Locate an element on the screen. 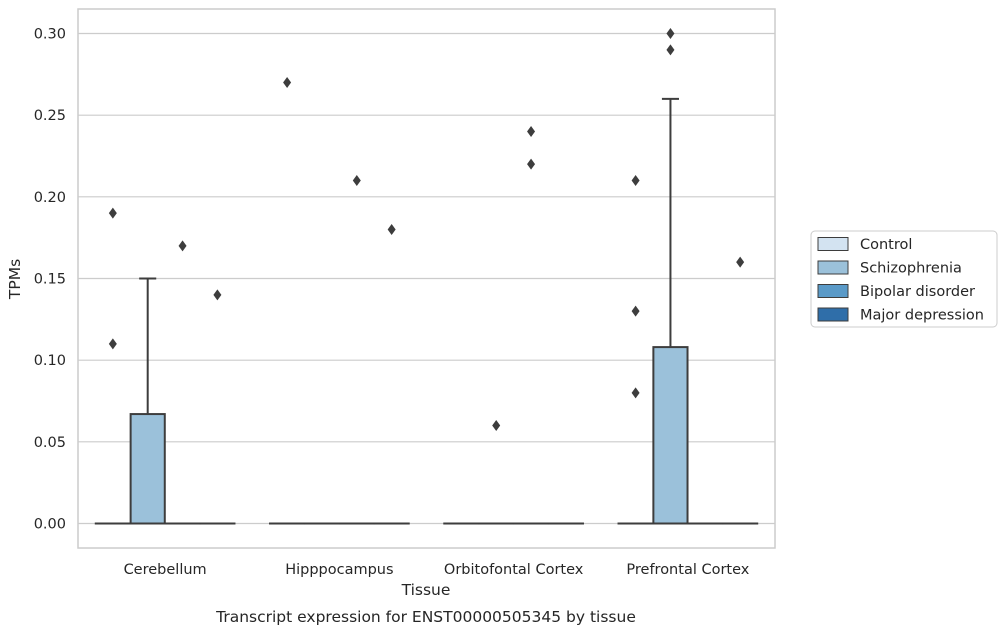  y-tick-label: 0.30 is located at coordinates (50, 35).